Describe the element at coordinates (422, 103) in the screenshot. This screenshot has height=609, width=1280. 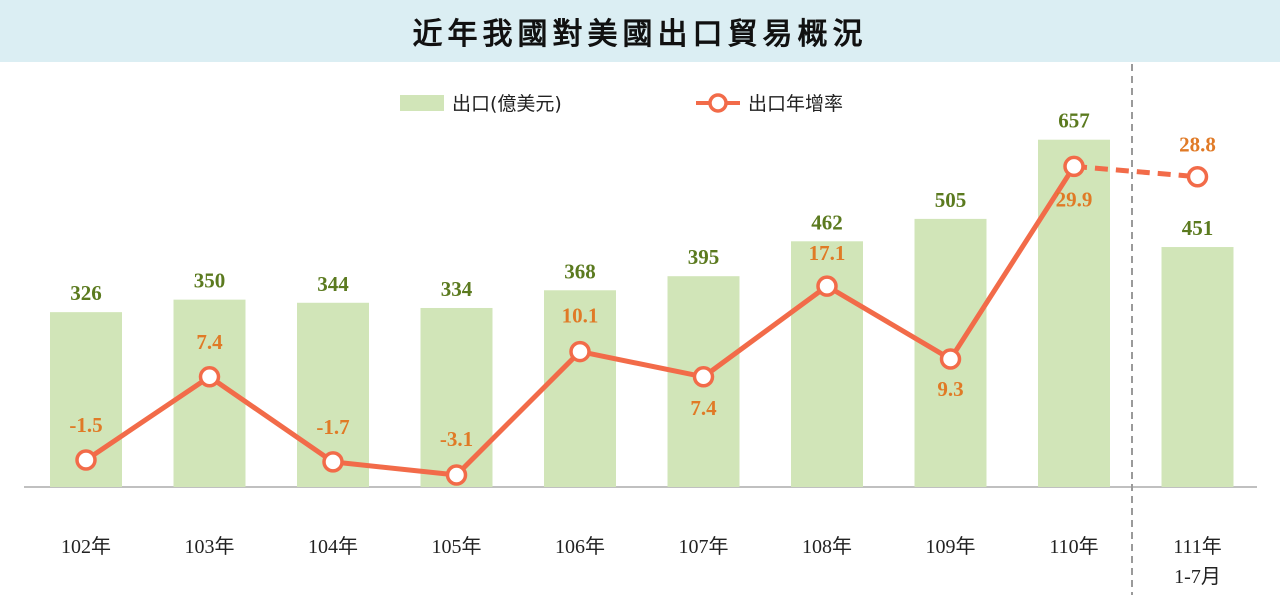
I see `legend-swatch-exports` at that location.